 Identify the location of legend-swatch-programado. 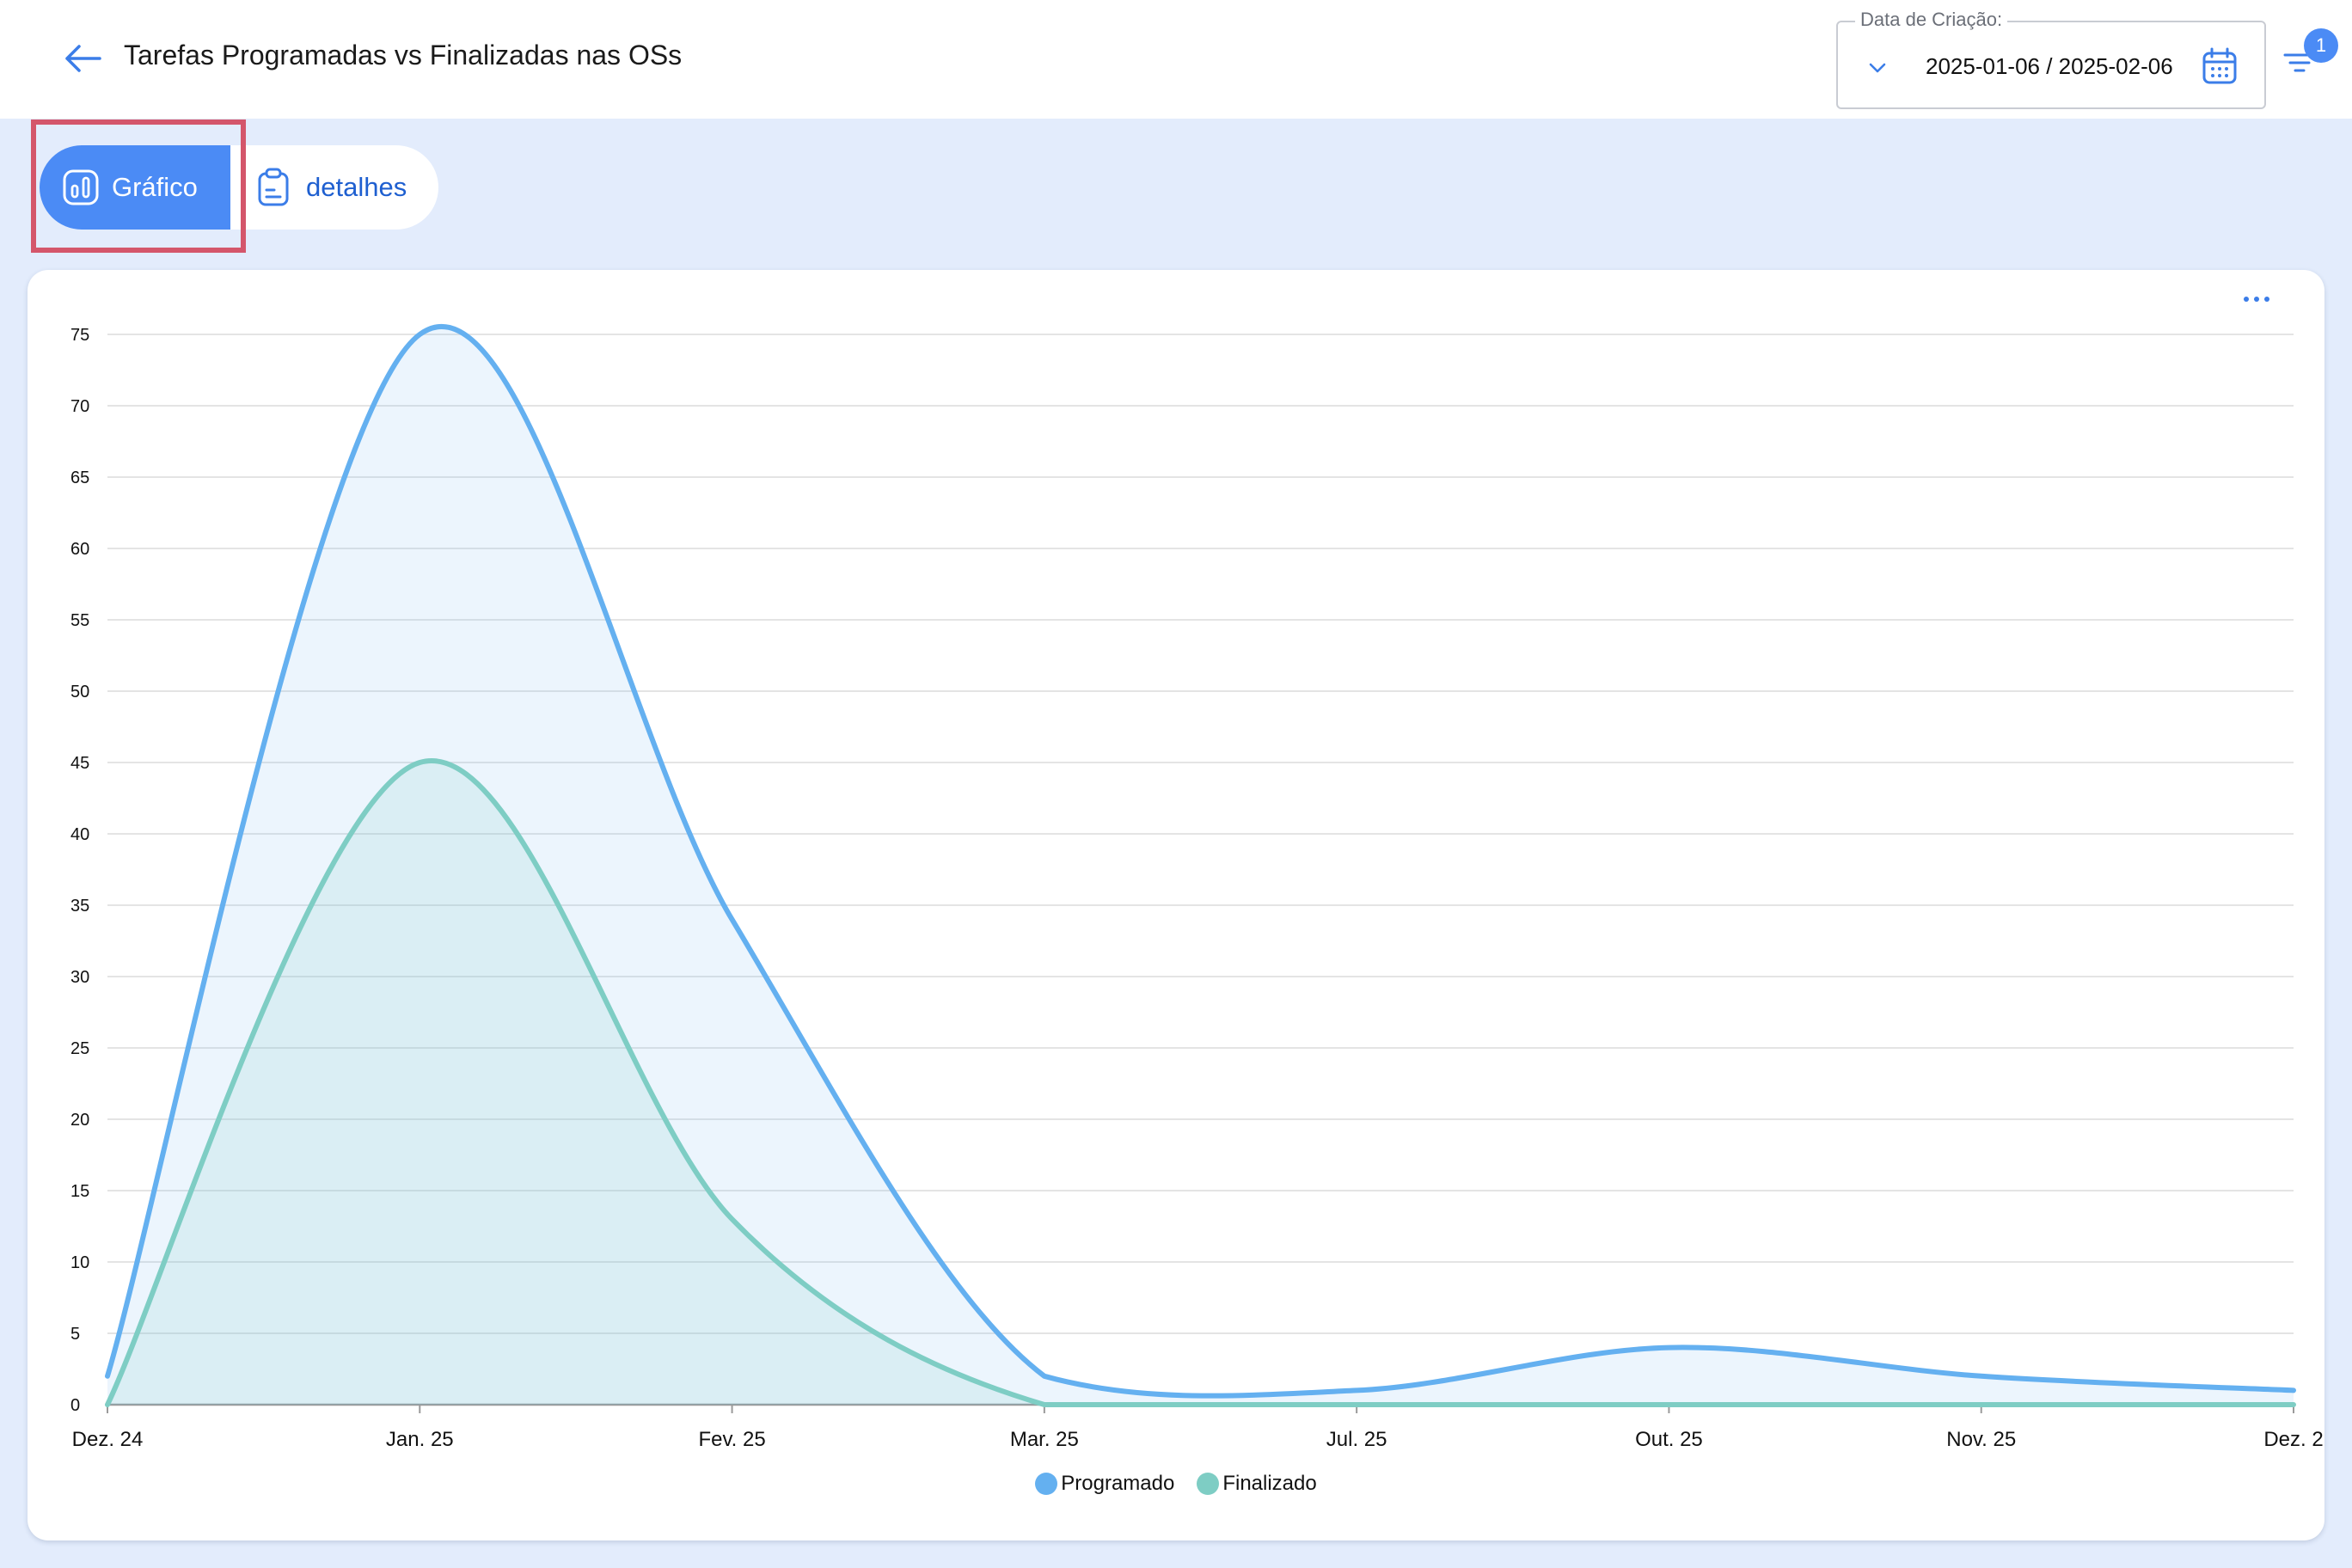
(1046, 1484).